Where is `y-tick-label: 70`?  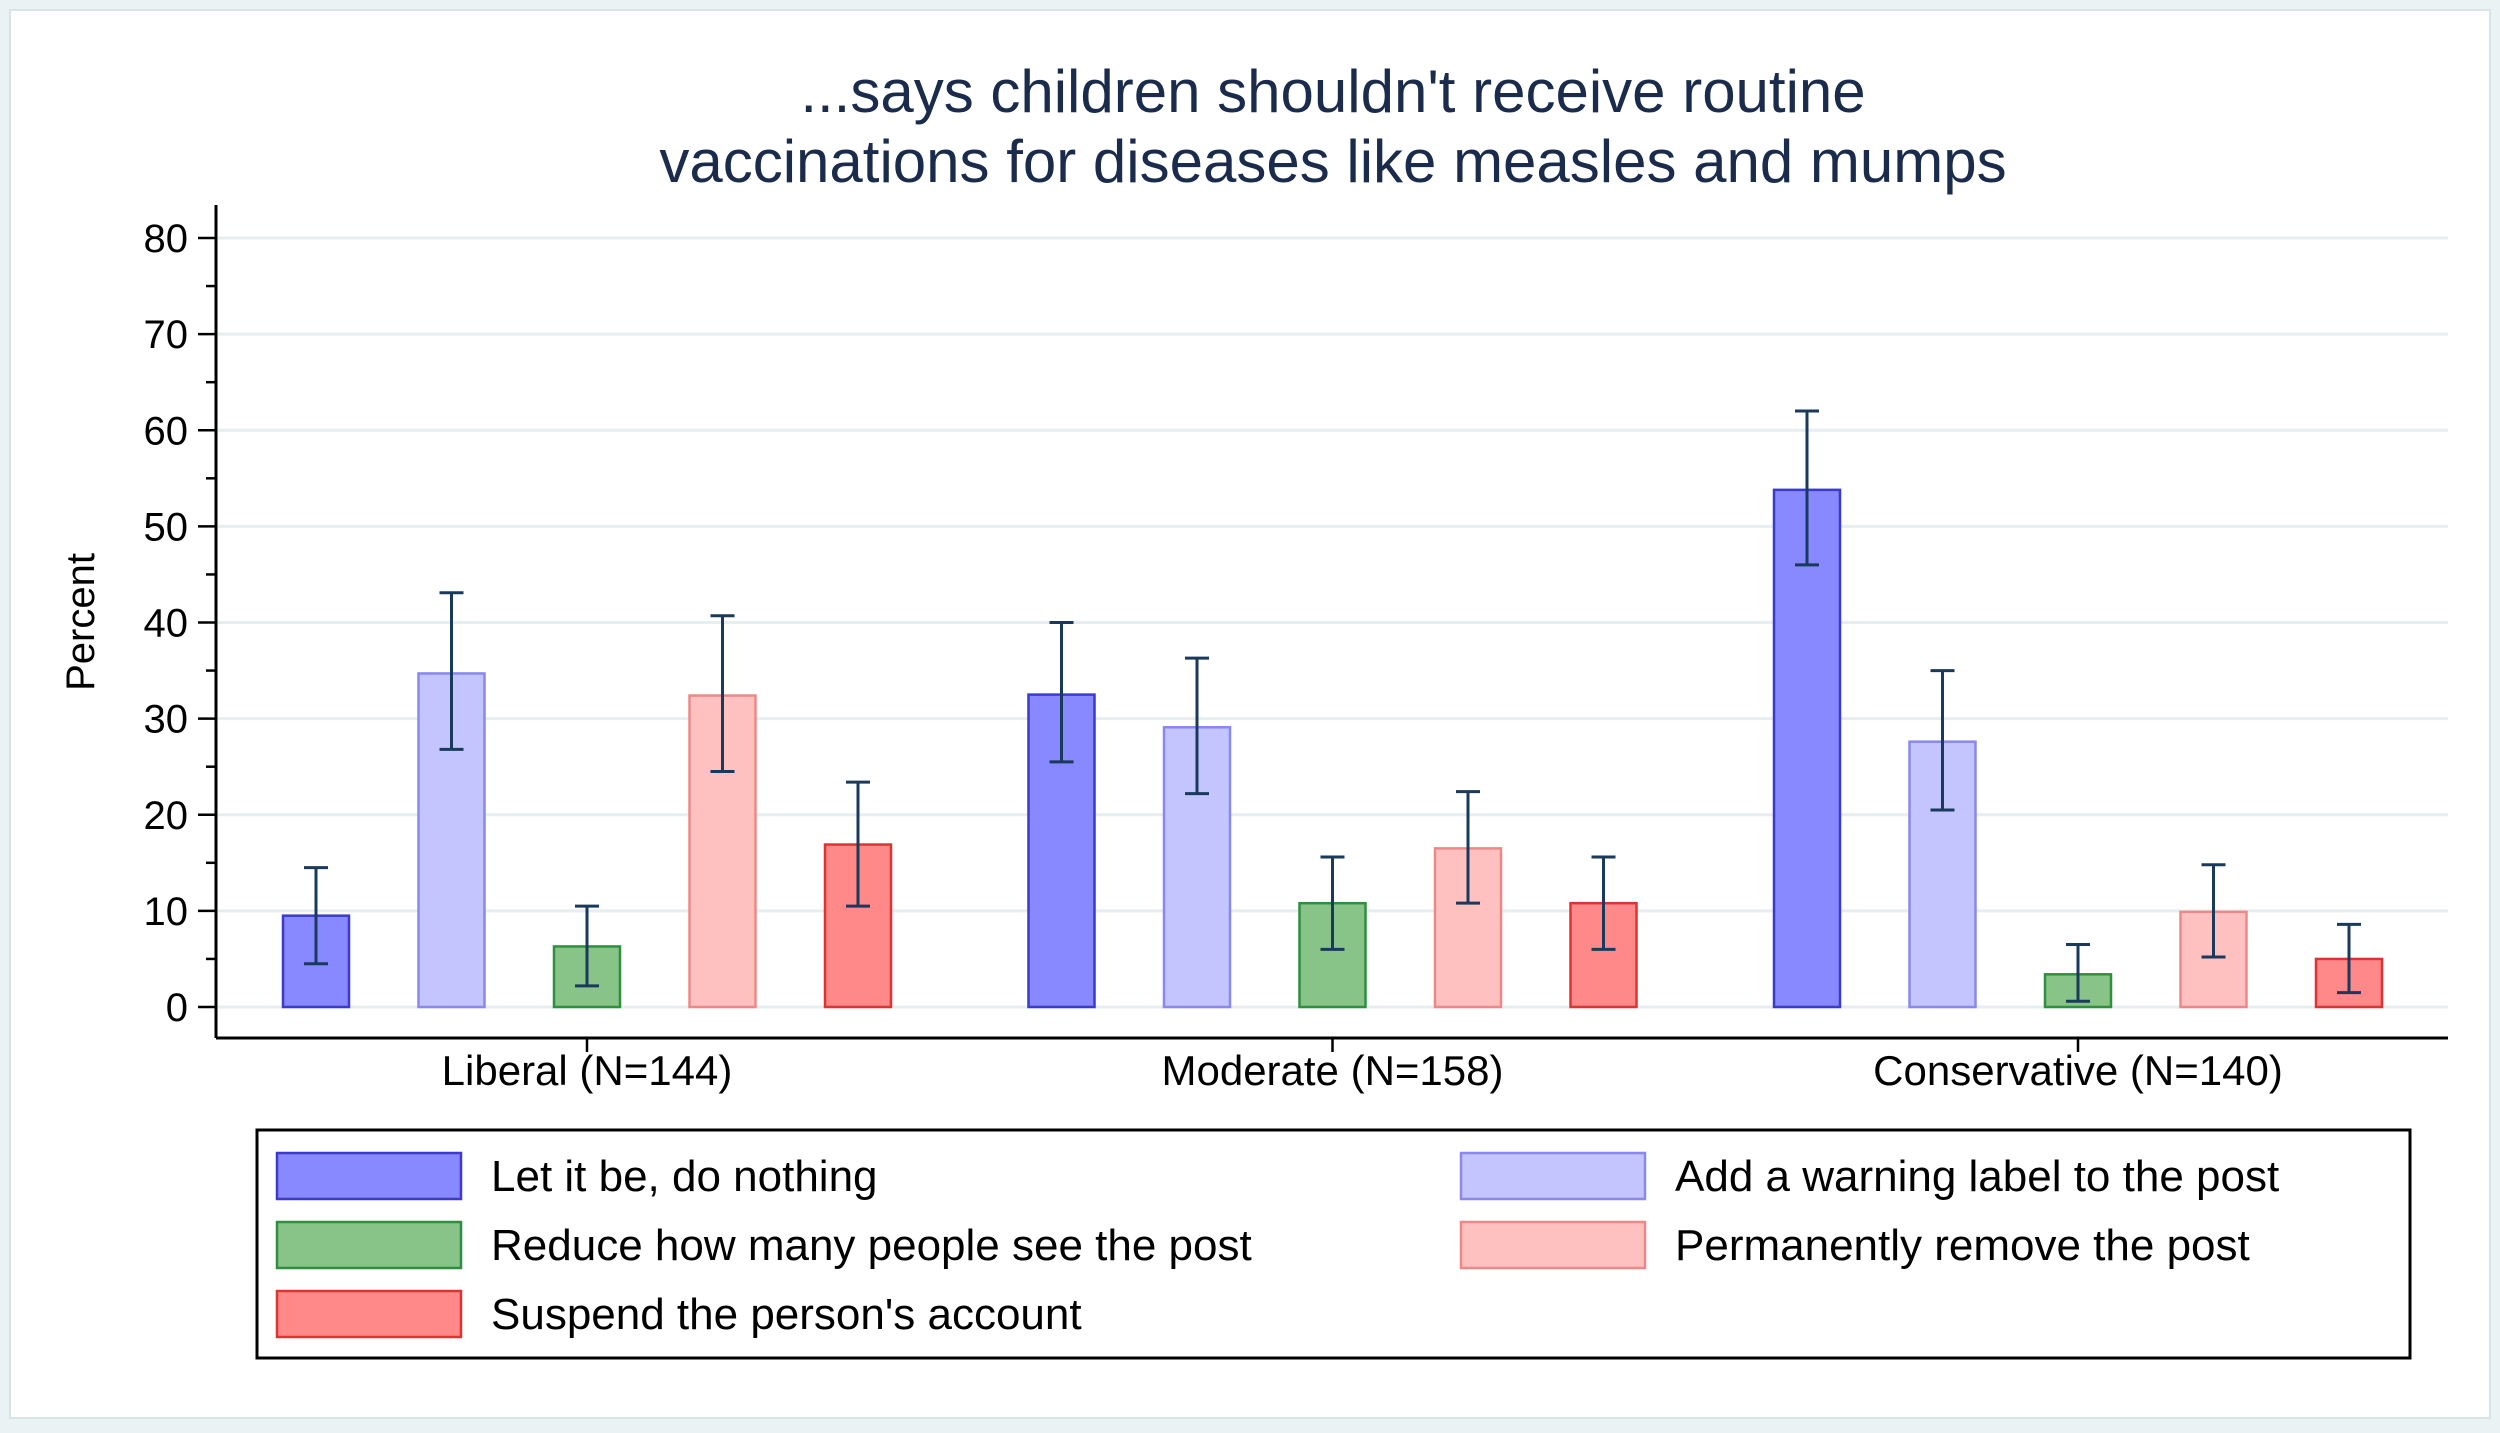
y-tick-label: 70 is located at coordinates (166, 335).